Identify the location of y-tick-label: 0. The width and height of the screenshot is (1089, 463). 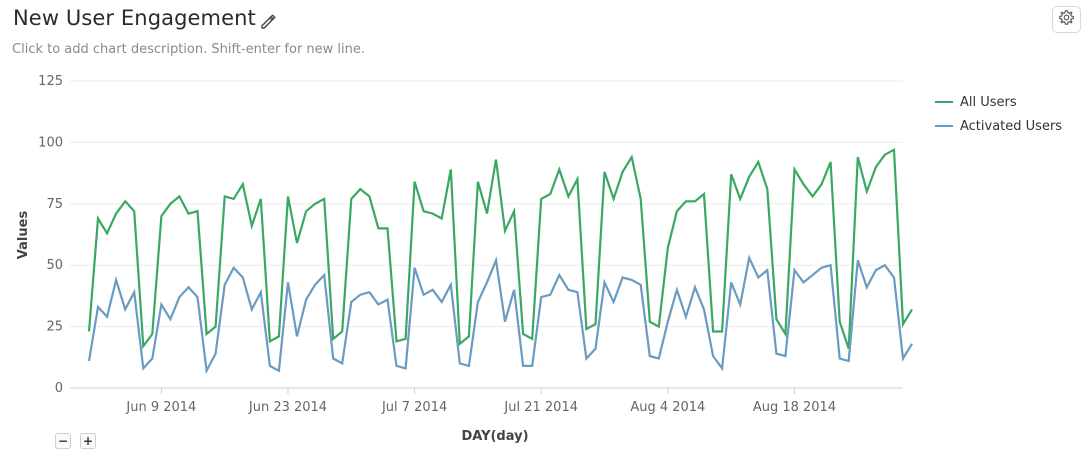
(59, 388).